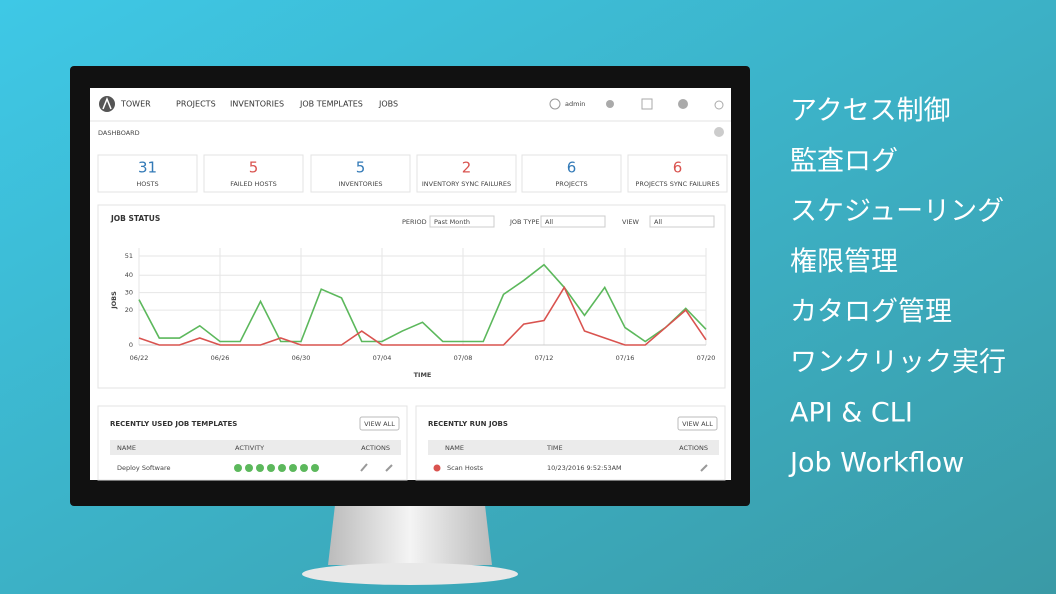 This screenshot has width=1056, height=598. Describe the element at coordinates (173, 424) in the screenshot. I see `panel-title: RECENTLY USED JOB TEMPLATES` at that location.